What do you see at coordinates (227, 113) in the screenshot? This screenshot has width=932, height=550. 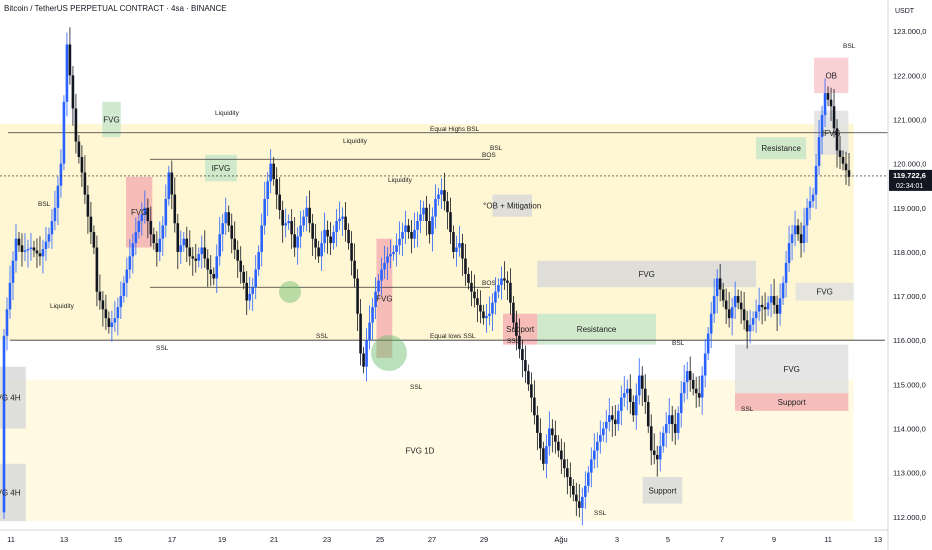 I see `annotation-label: Liquidity` at bounding box center [227, 113].